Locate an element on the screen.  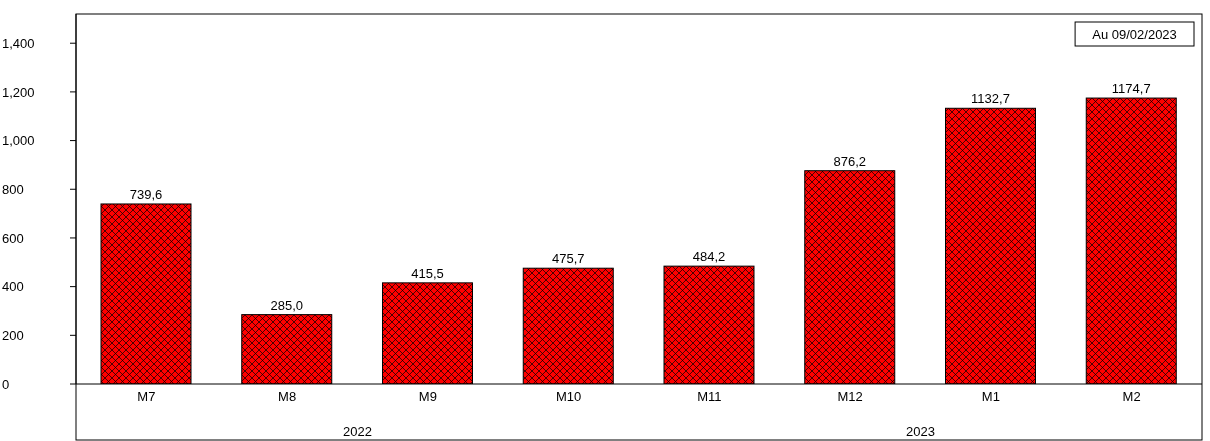
x-tick-label: M10 is located at coordinates (568, 397).